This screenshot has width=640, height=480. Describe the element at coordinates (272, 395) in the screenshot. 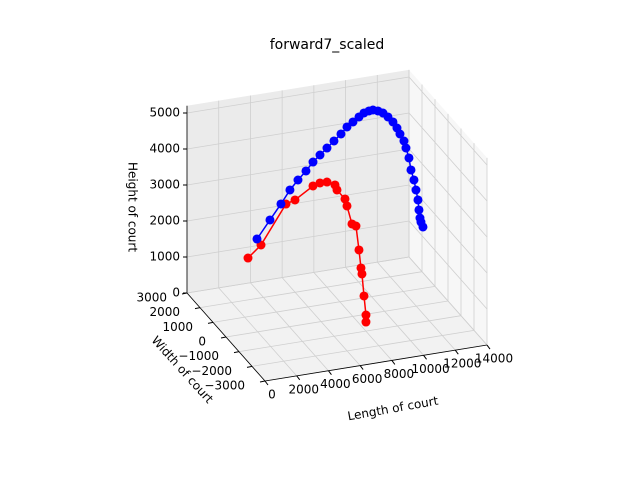

I see `x-tick-label: 0` at that location.